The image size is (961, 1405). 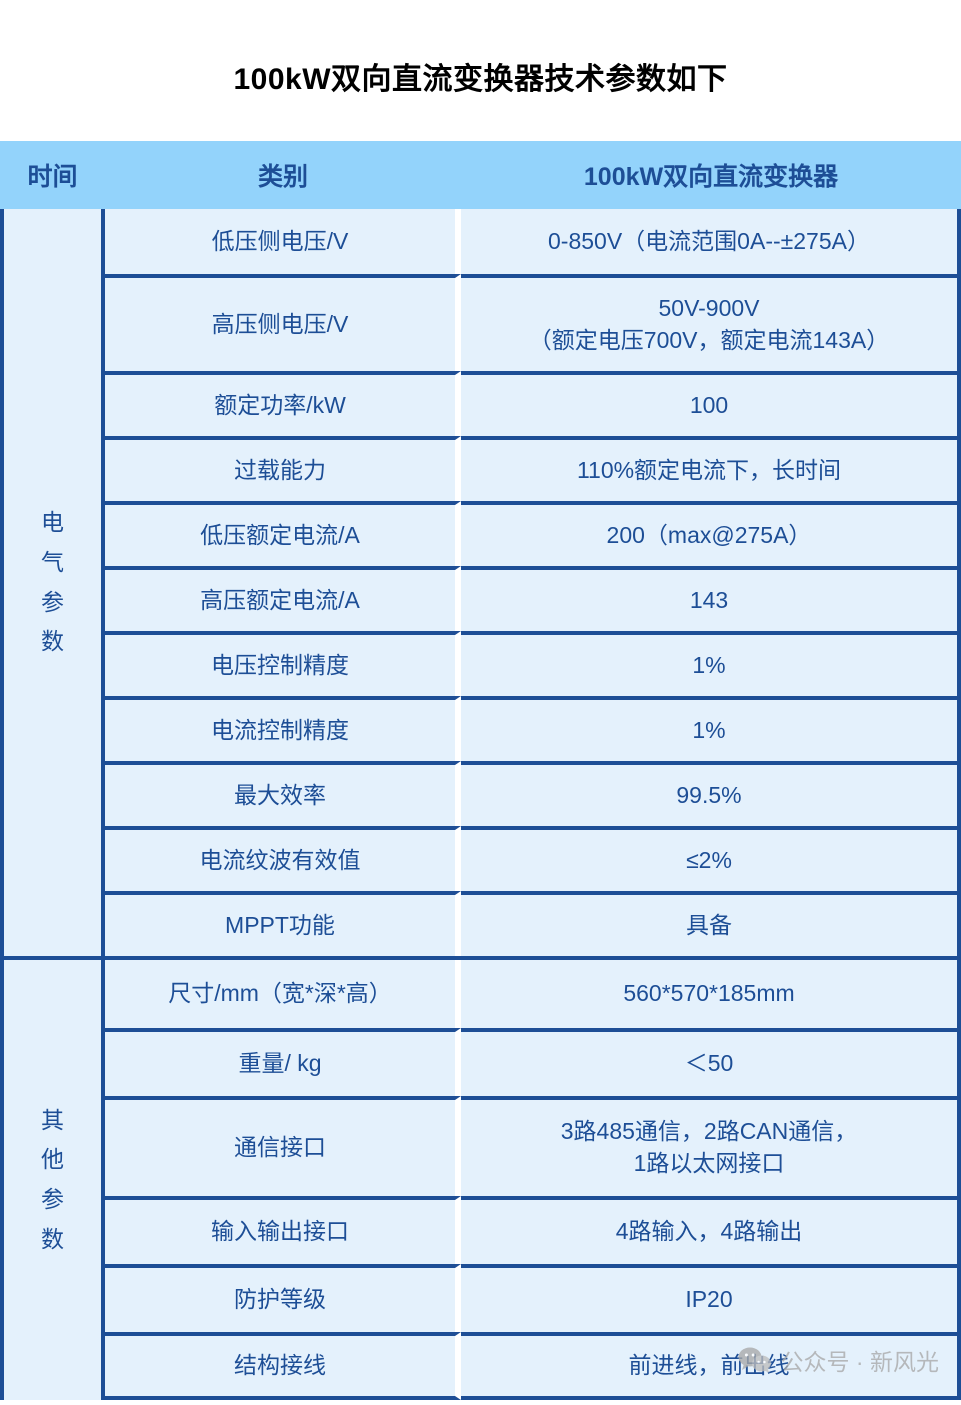 I want to click on row-parameter-name: 电流纹波有效值, so click(x=283, y=858).